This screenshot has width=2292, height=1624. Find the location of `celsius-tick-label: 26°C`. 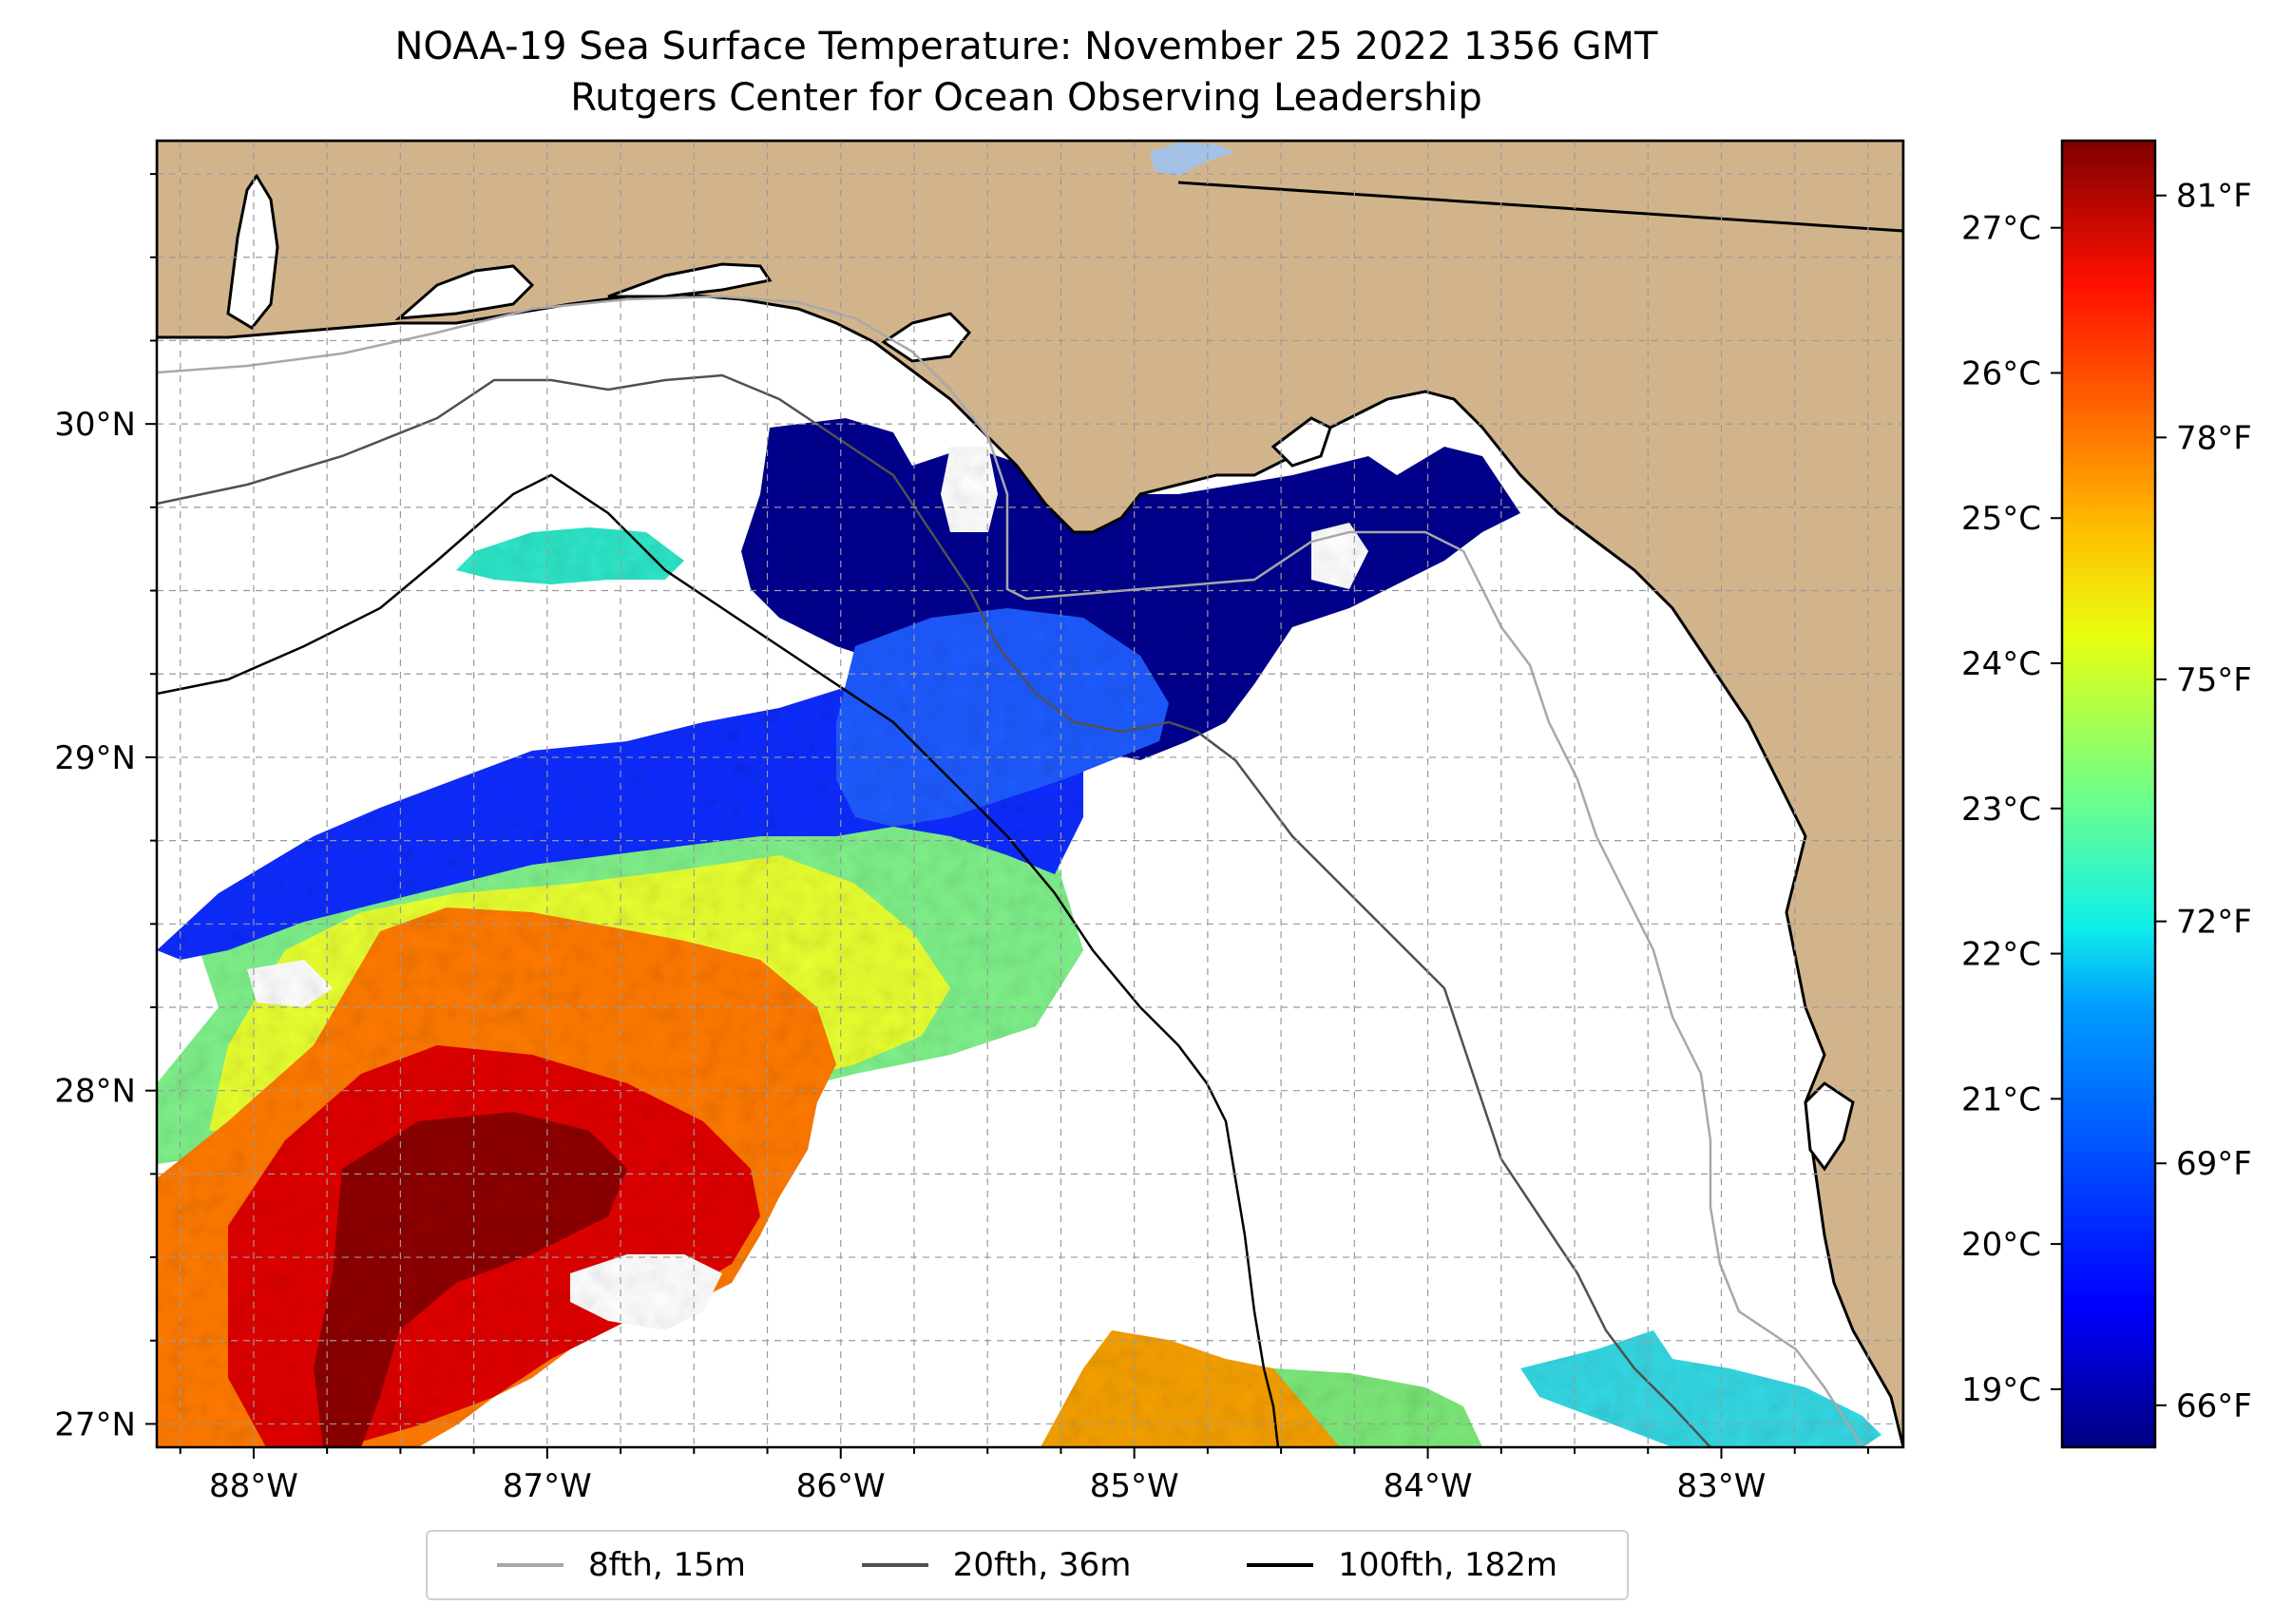

celsius-tick-label: 26°C is located at coordinates (2001, 373).